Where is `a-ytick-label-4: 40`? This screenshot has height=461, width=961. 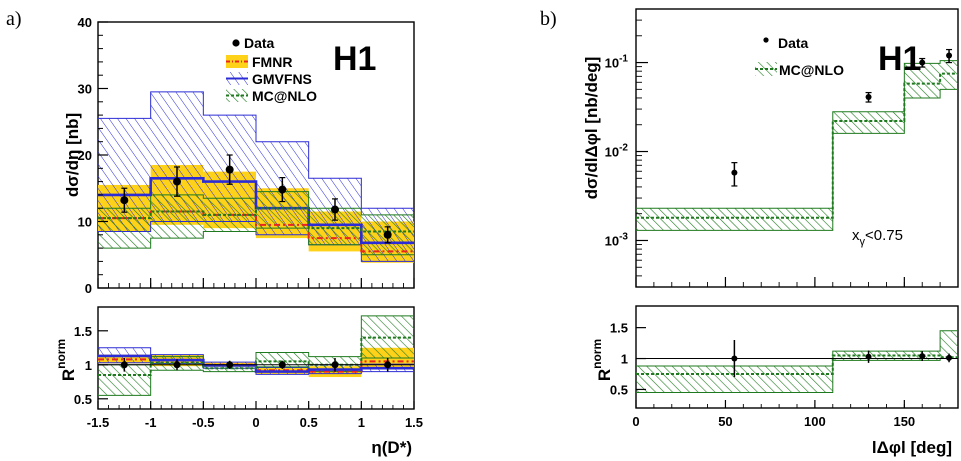
a-ytick-label-4: 40 is located at coordinates (85, 22).